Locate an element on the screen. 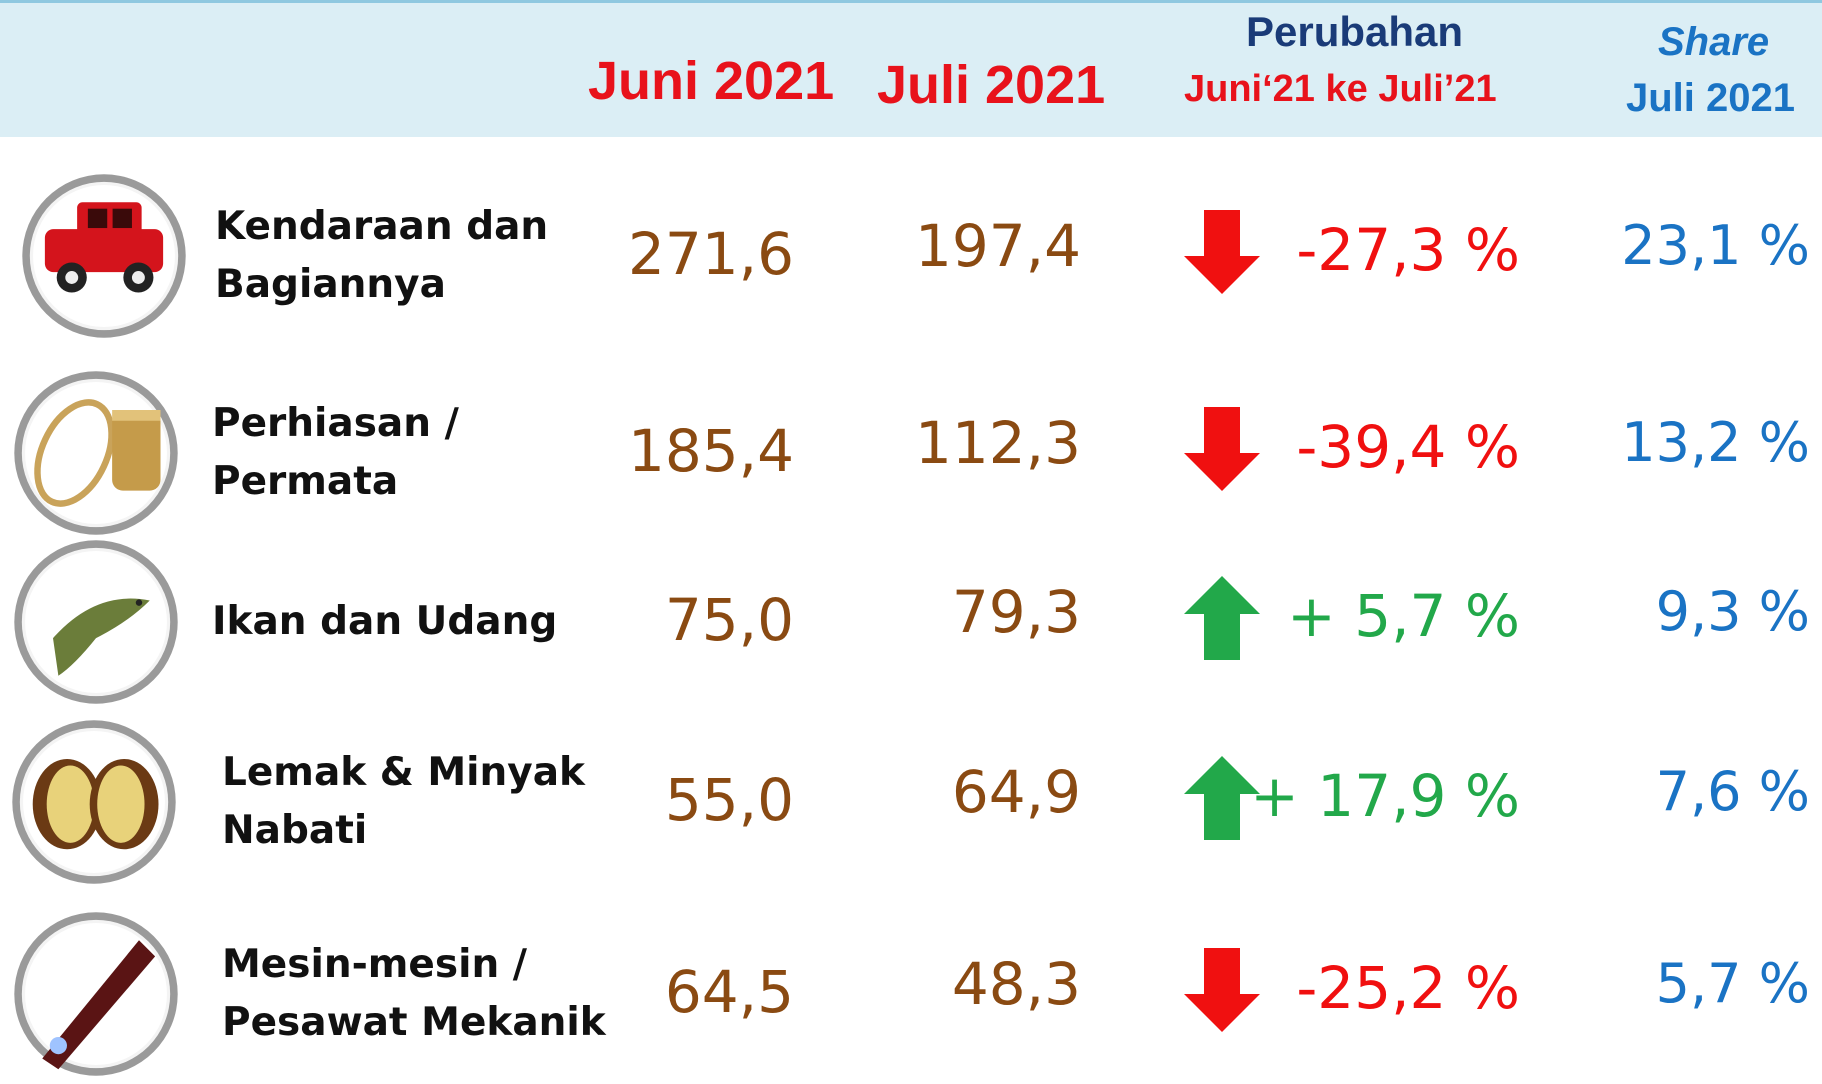 This screenshot has width=1822, height=1084. column-header: Juli 2021 is located at coordinates (991, 85).